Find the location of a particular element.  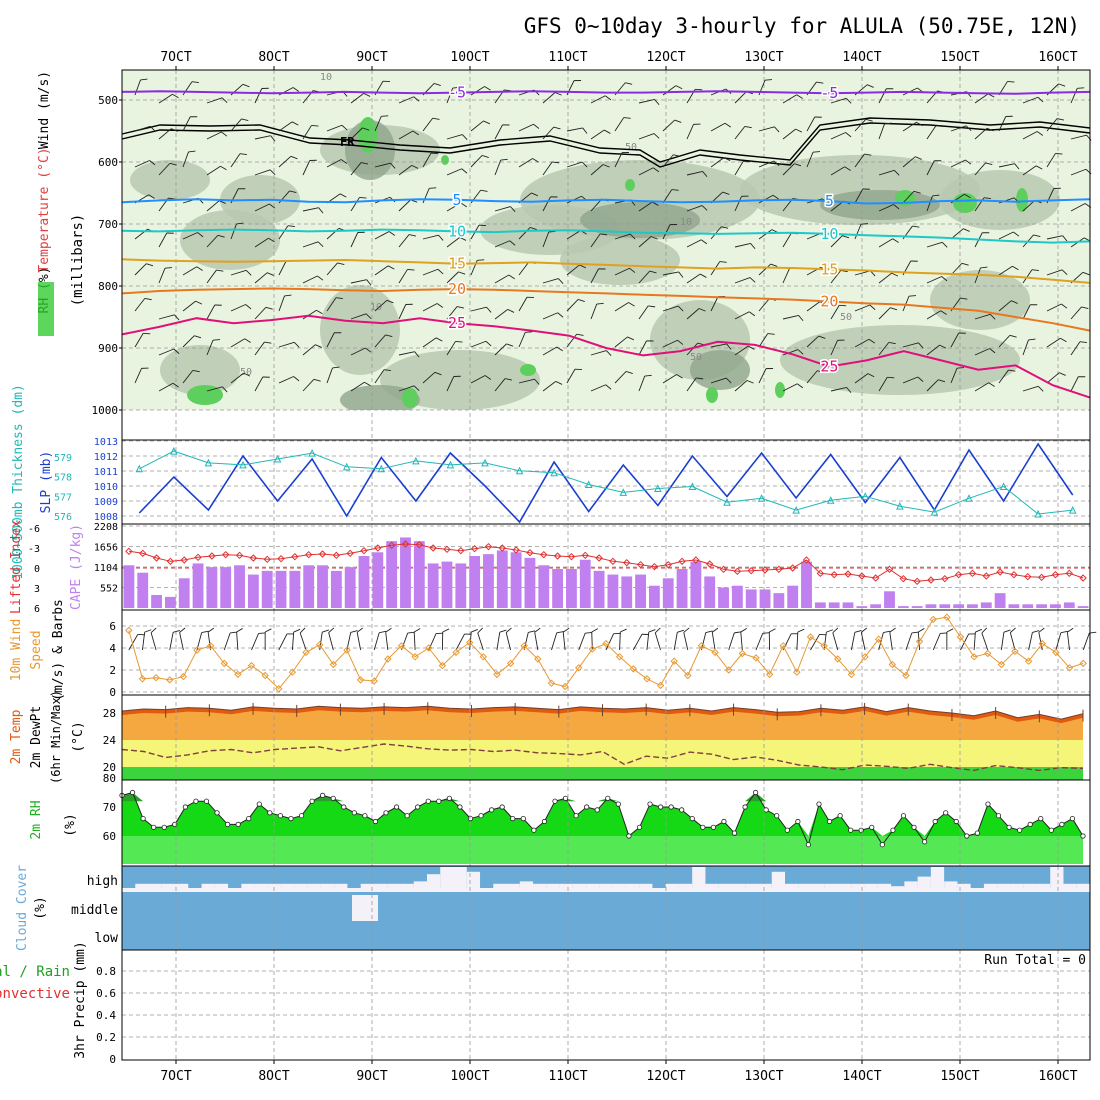

cloud-level-label: high is located at coordinates (102, 881).